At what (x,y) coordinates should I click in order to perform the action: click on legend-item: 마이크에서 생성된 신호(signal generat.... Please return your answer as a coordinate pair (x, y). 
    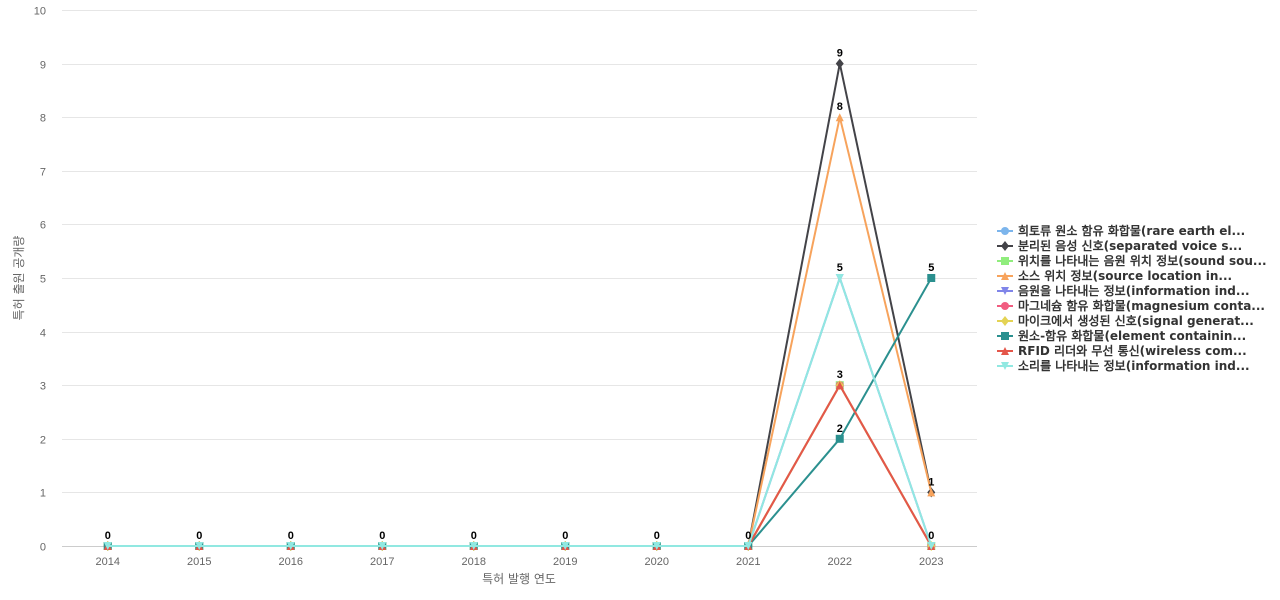
    Looking at the image, I should click on (1125, 320).